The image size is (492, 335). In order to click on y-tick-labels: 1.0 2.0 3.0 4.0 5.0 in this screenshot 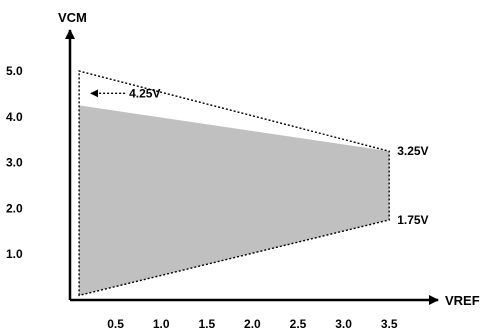, I will do `click(14, 162)`.